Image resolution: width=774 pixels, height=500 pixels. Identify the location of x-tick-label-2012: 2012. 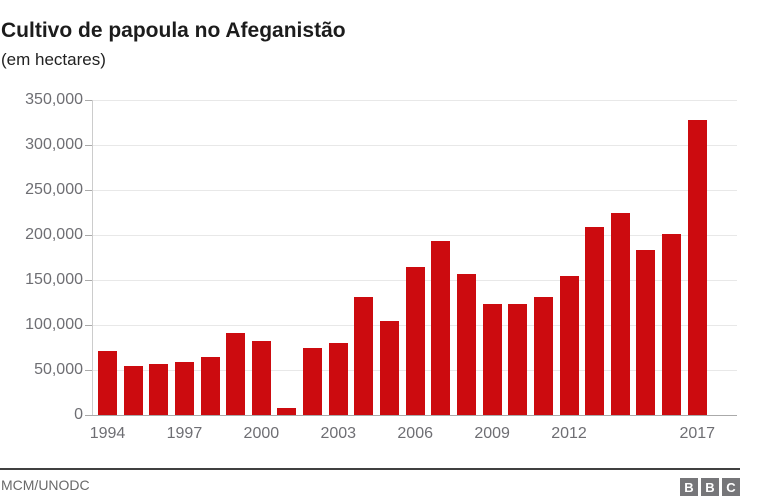
(569, 433).